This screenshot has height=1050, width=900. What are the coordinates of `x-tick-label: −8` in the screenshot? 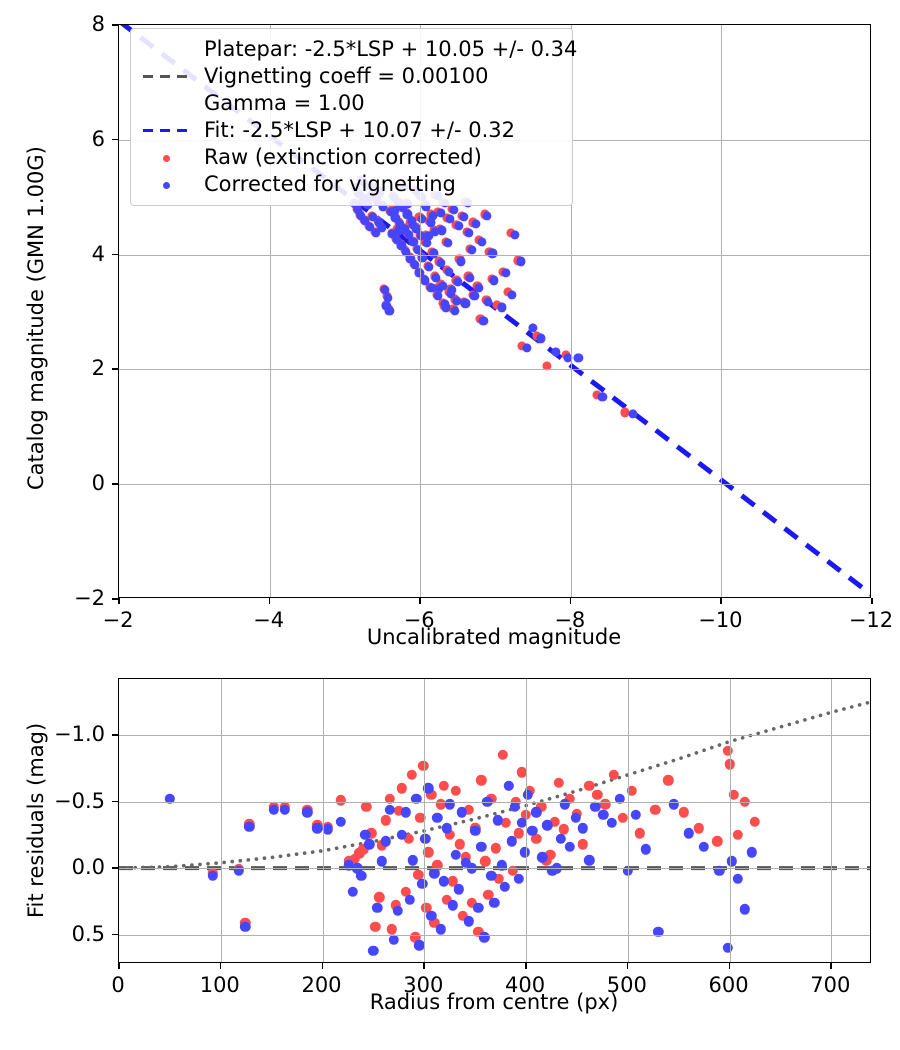 It's located at (570, 620).